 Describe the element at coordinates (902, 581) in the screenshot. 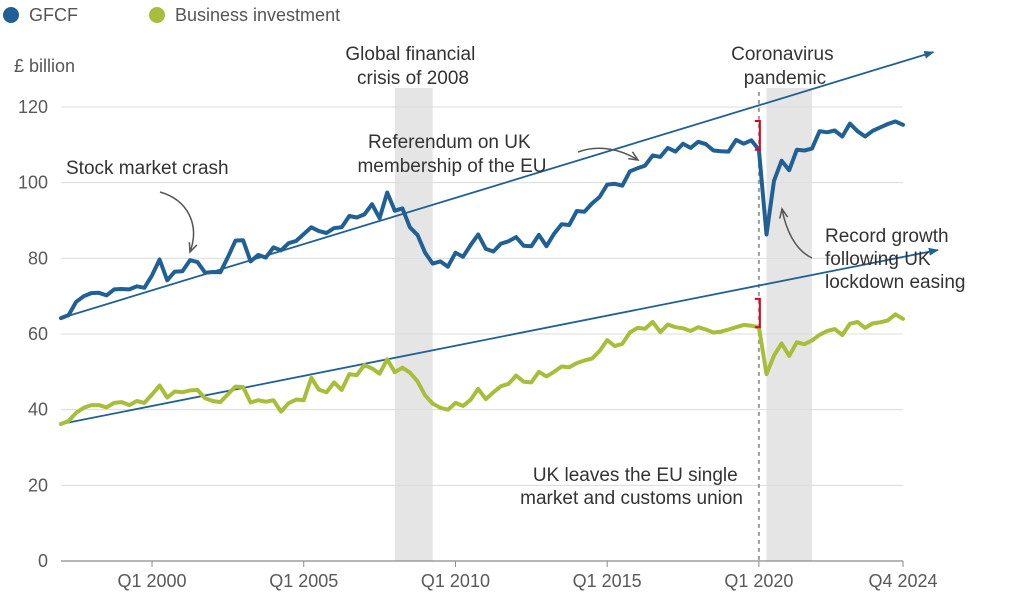

I see `x-tick-label: Q4 2024` at that location.